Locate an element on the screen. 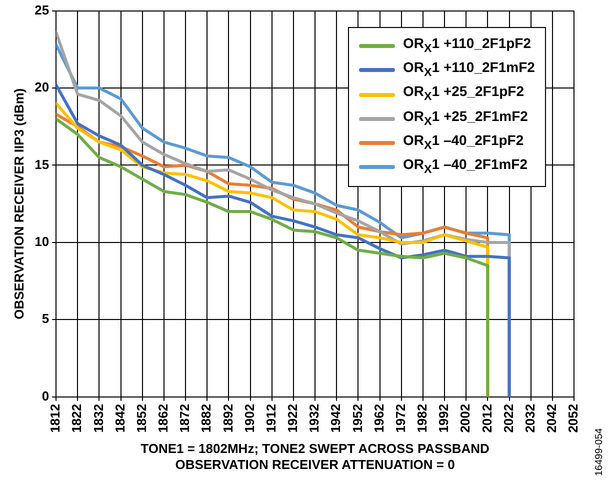 This screenshot has height=481, width=608. x-tick-label: 1812 is located at coordinates (55, 418).